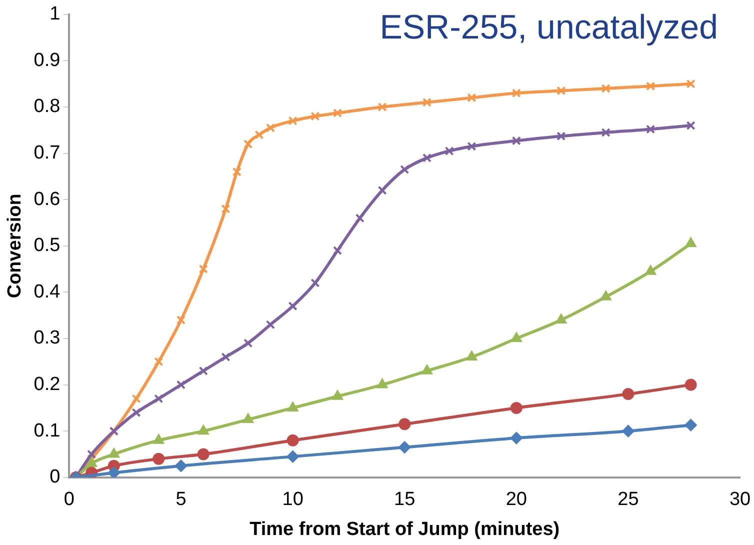  Describe the element at coordinates (15, 246) in the screenshot. I see `y-axis-title: Conversion` at that location.